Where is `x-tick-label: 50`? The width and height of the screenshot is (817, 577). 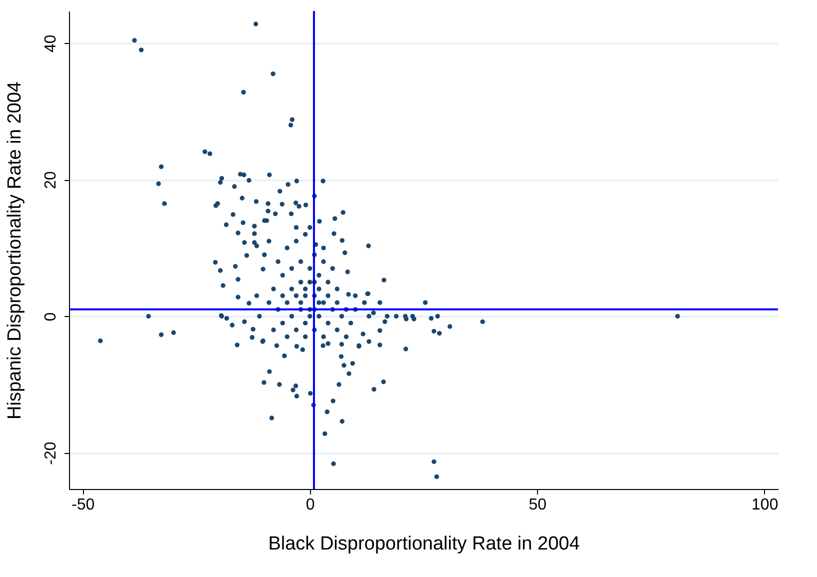 x-tick-label: 50 is located at coordinates (537, 505).